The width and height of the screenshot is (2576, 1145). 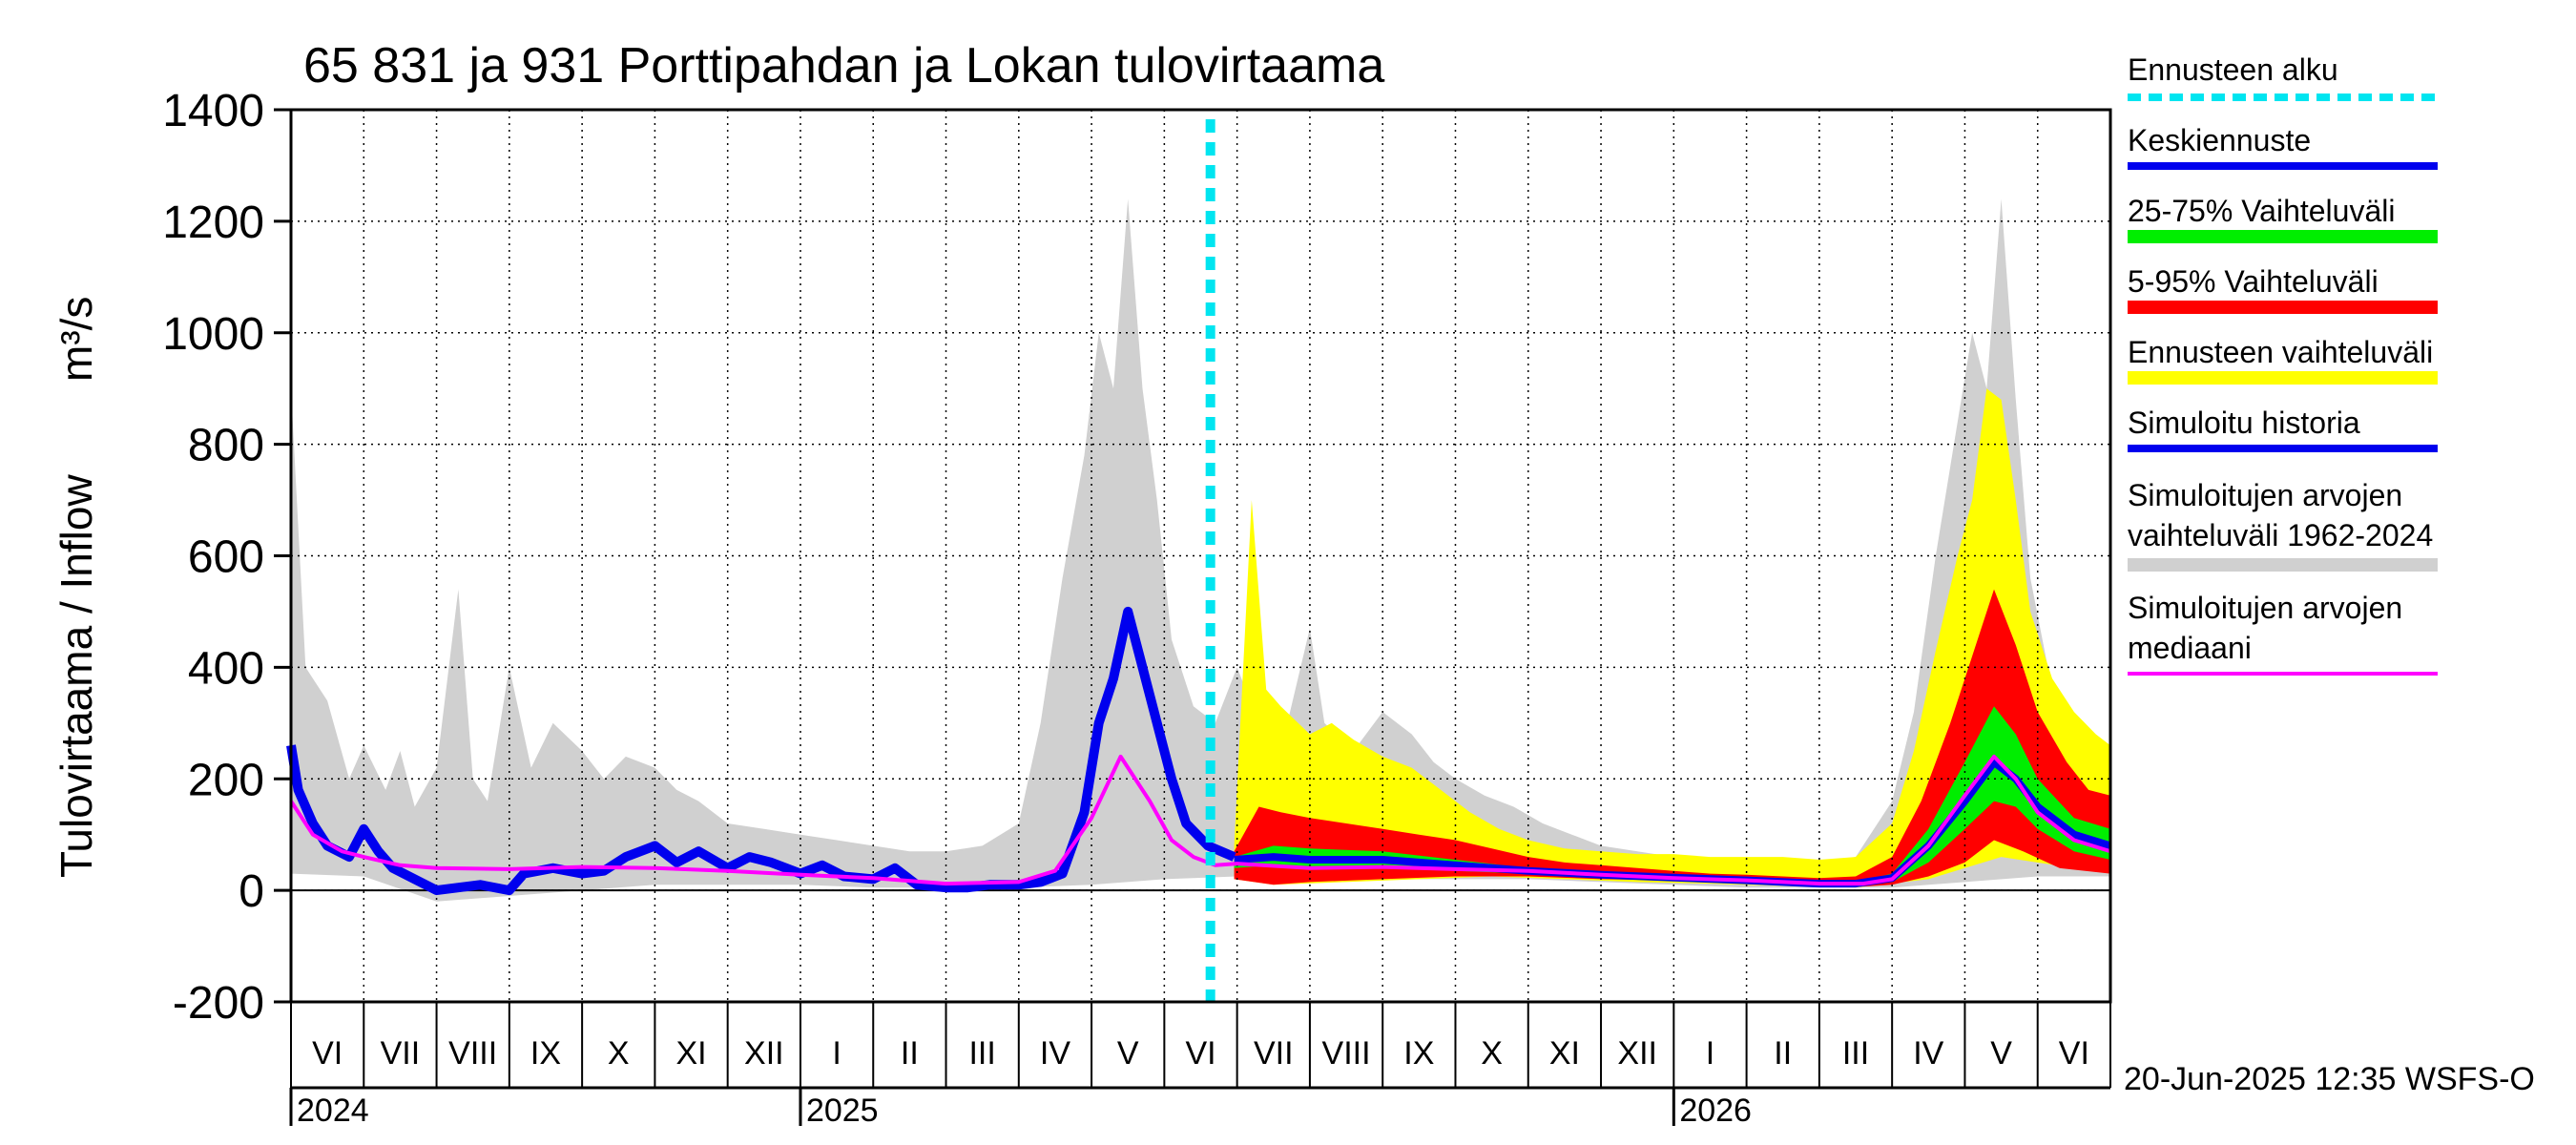 What do you see at coordinates (213, 111) in the screenshot?
I see `y-tick-label-1400: 1400` at bounding box center [213, 111].